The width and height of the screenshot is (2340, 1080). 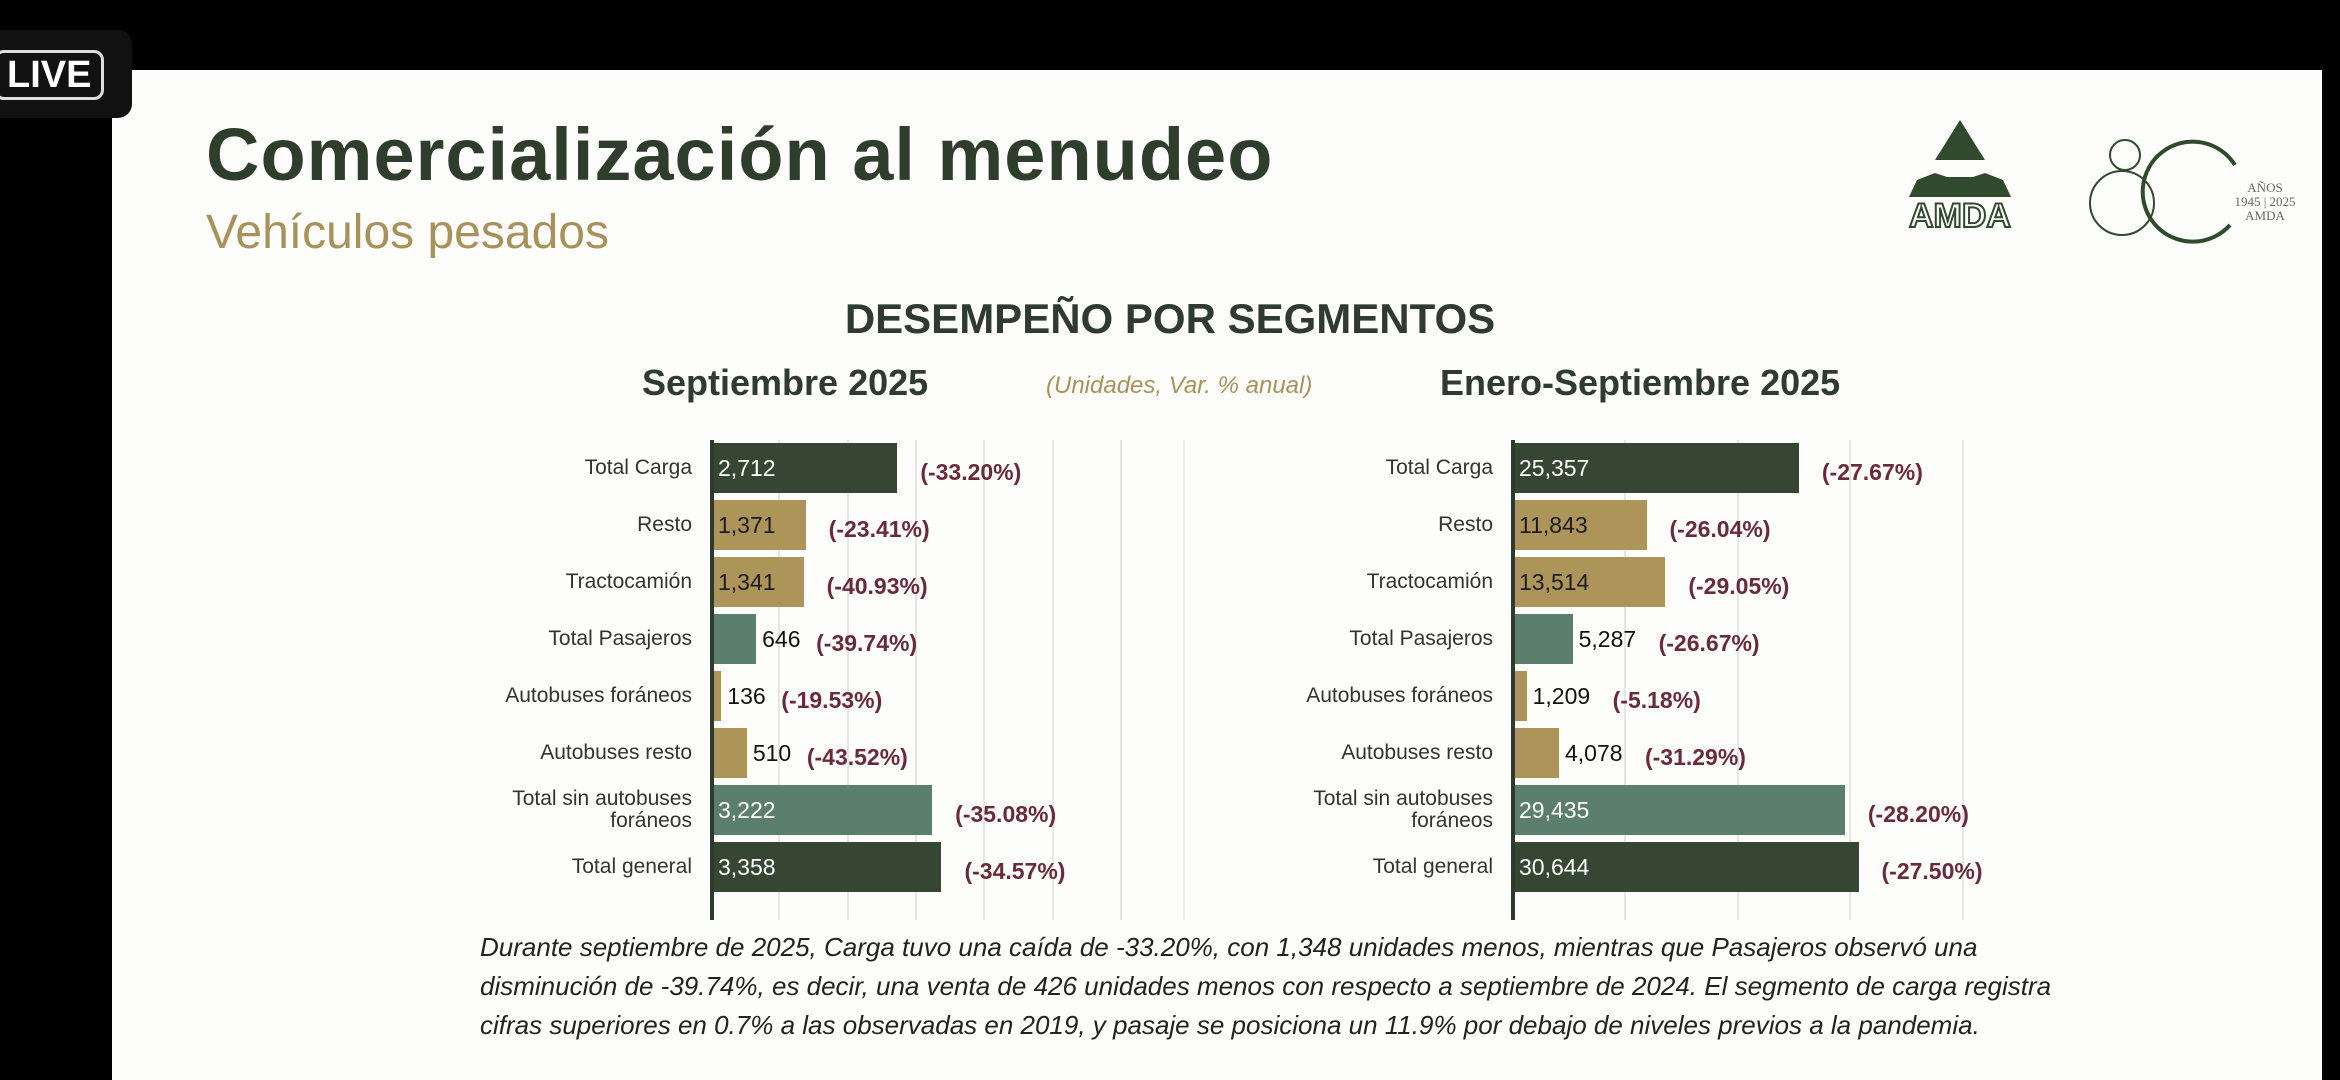 What do you see at coordinates (1554, 810) in the screenshot?
I see `value-label: 29,435` at bounding box center [1554, 810].